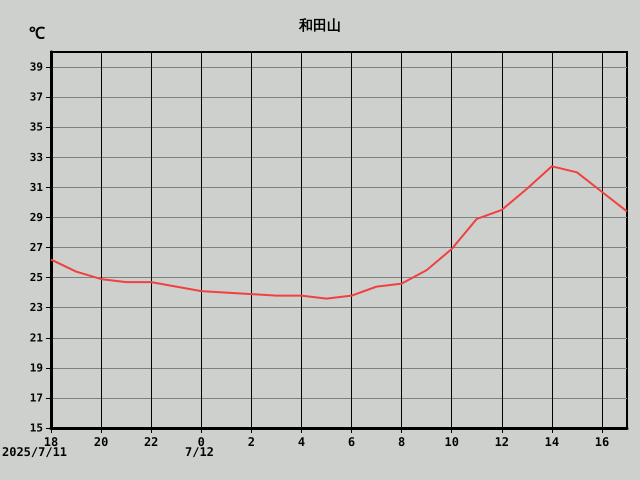  I want to click on y-tick-label: 17, so click(36, 397).